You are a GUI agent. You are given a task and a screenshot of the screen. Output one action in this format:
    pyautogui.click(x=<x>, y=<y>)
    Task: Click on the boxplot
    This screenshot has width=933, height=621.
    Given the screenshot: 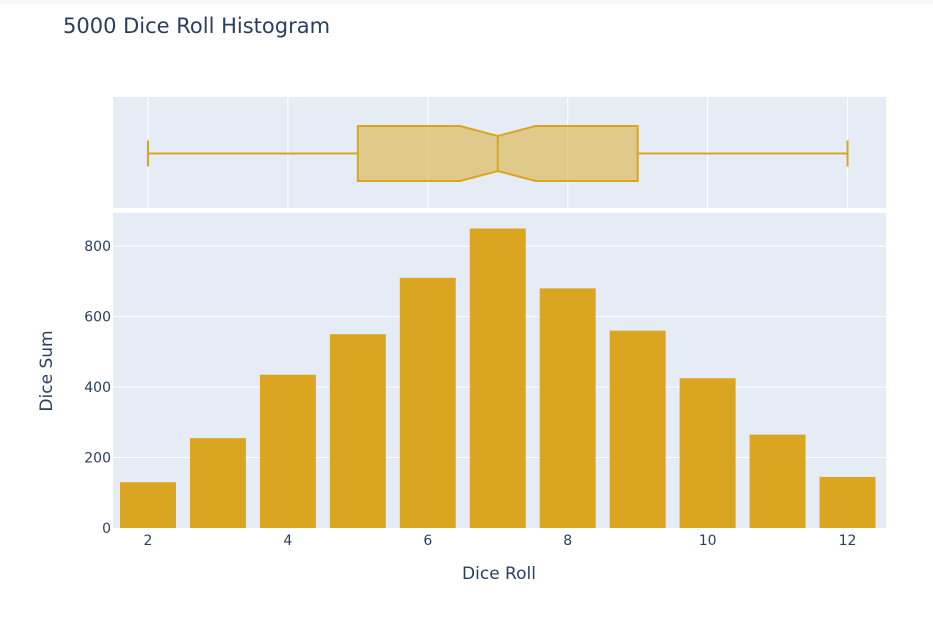 What is the action you would take?
    pyautogui.click(x=497, y=153)
    